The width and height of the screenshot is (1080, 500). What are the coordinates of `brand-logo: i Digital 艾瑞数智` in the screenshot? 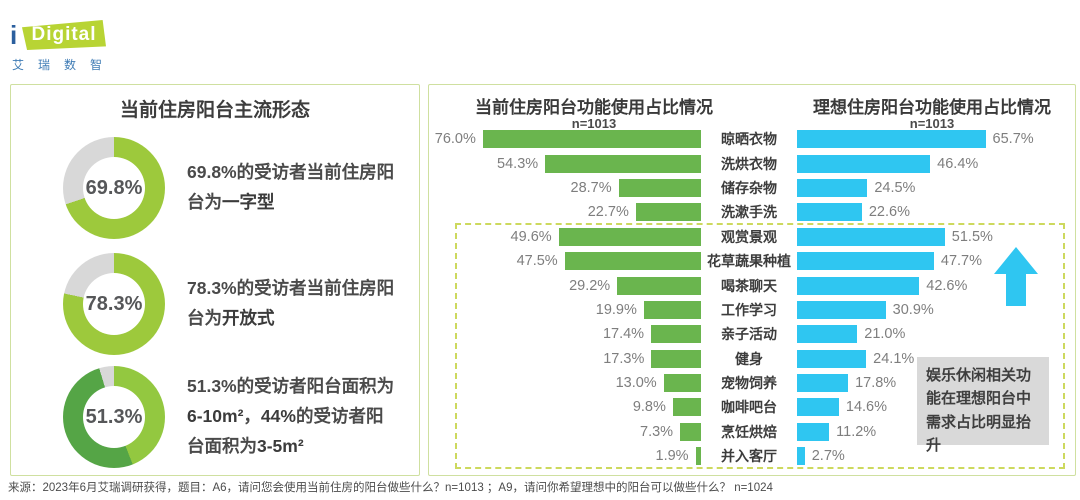 It's located at (95, 44).